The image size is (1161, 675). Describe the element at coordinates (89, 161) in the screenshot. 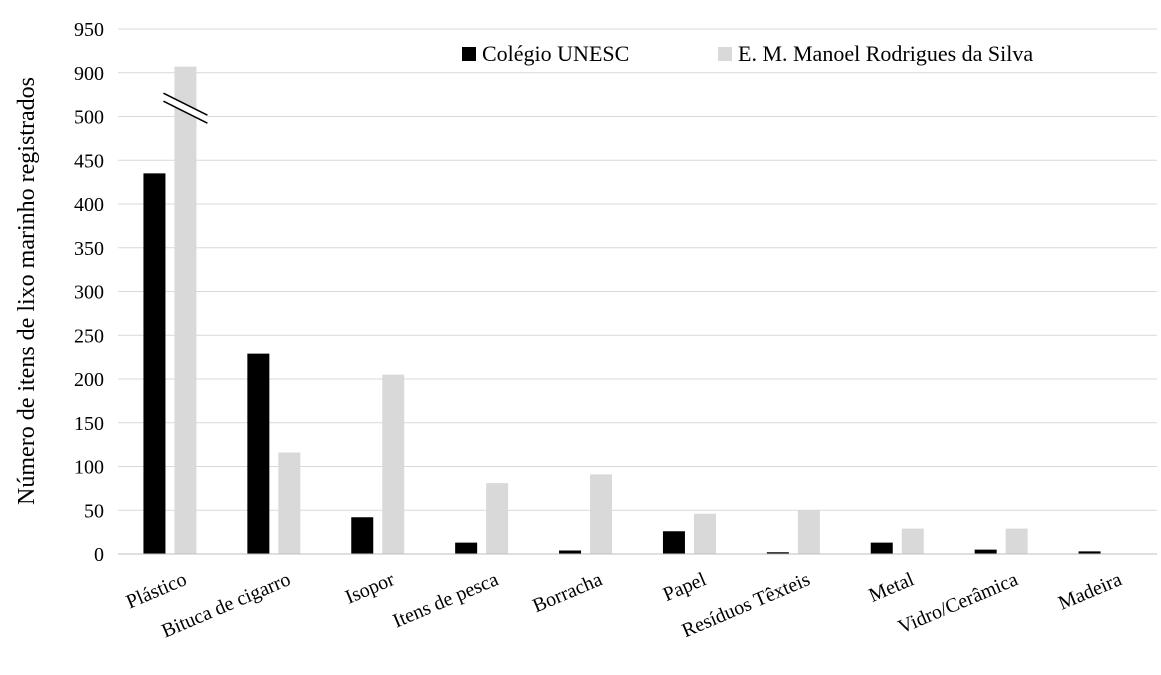

I see `y-tick-label: 450` at that location.